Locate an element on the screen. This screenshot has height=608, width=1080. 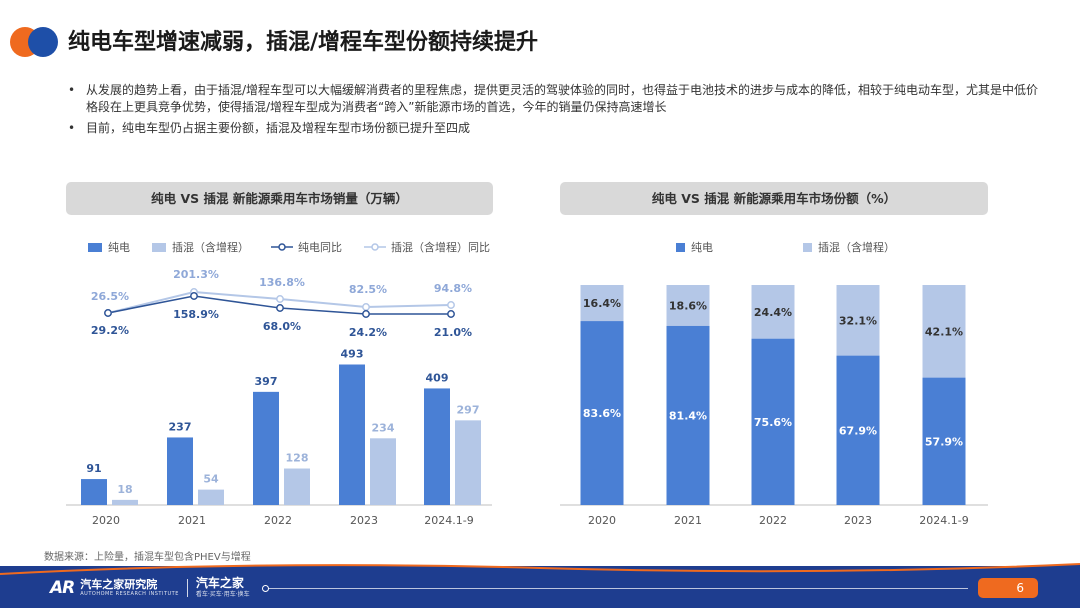
data-label-phev-yoy: 201.3% is located at coordinates (196, 274).